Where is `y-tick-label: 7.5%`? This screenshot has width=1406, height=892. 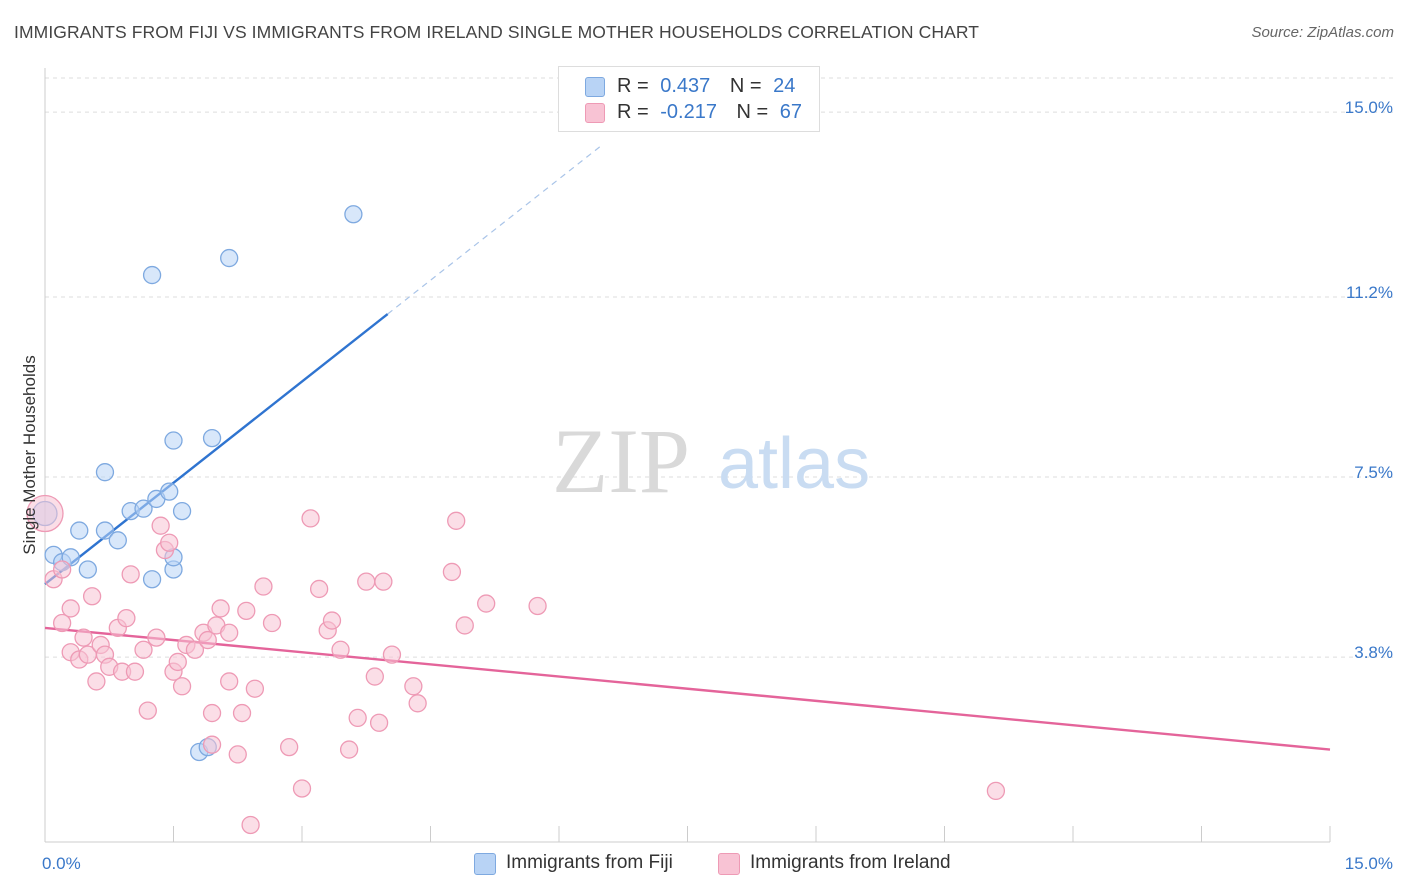 y-tick-label: 7.5% is located at coordinates (1373, 472).